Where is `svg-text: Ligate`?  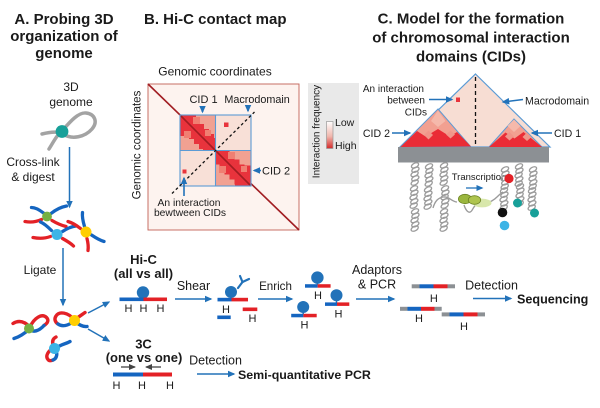
svg-text: Ligate is located at coordinates (40, 270).